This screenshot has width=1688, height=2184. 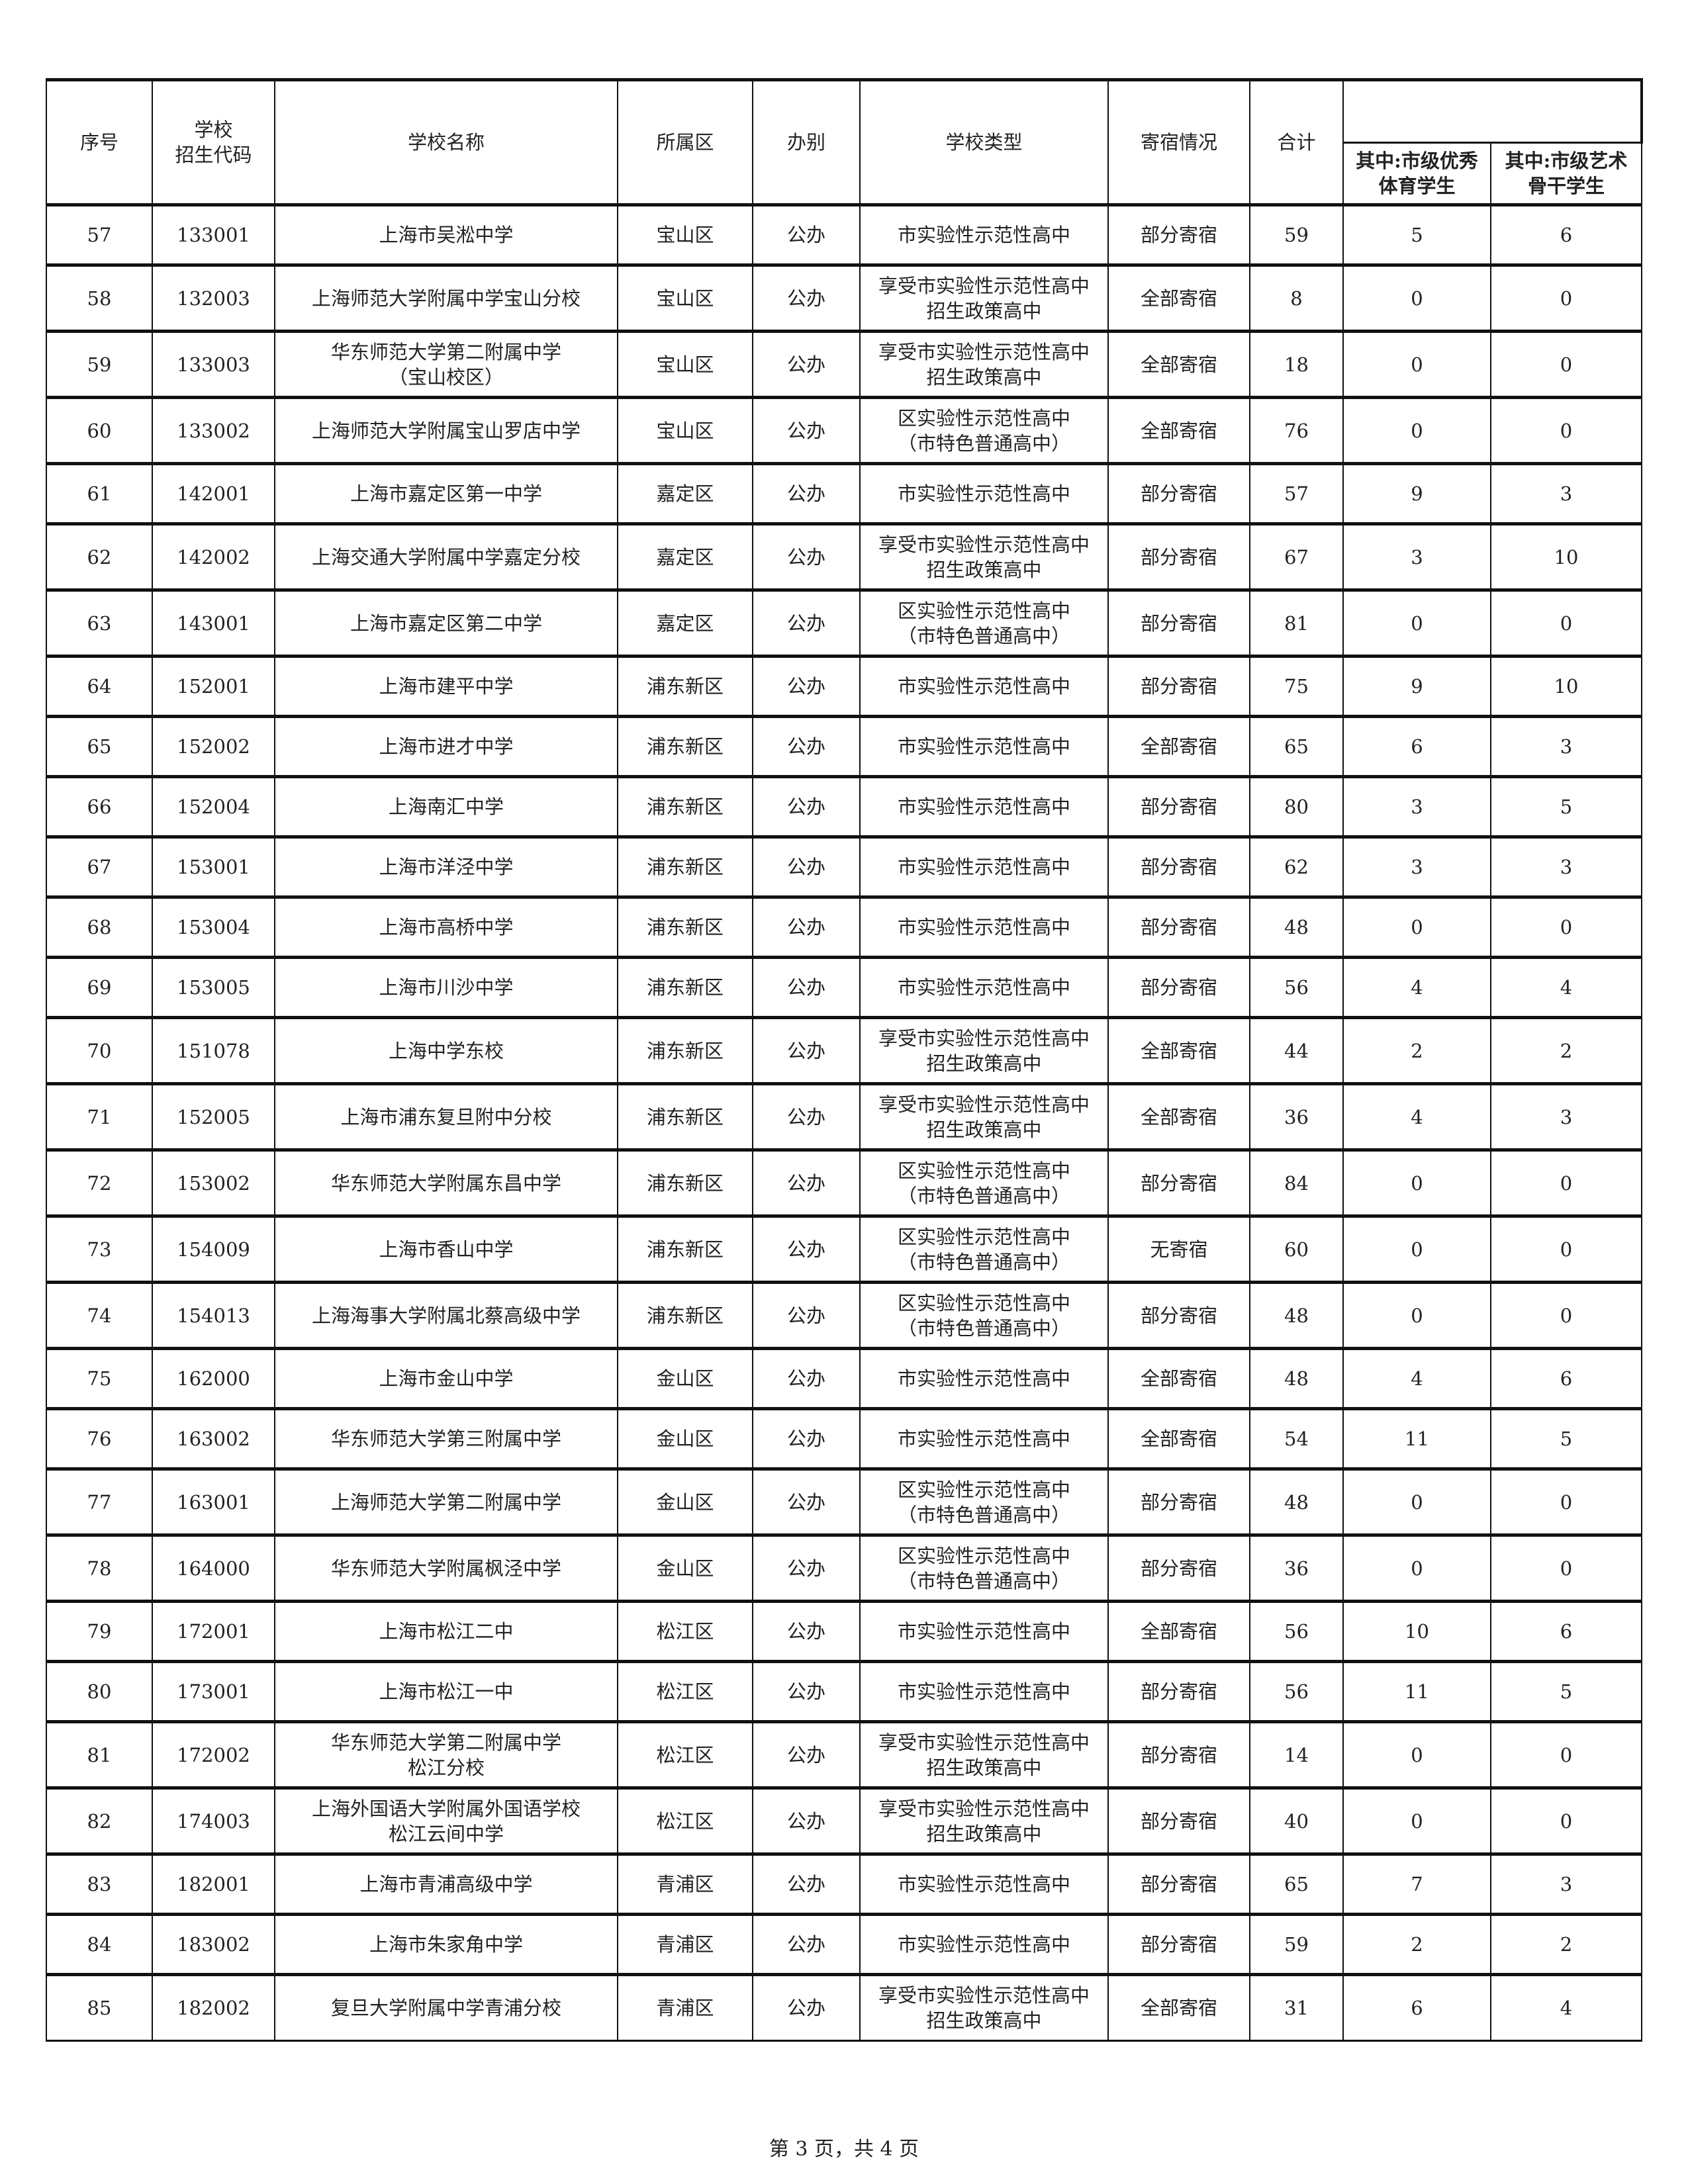 I want to click on cell-seq: 59, so click(x=99, y=364).